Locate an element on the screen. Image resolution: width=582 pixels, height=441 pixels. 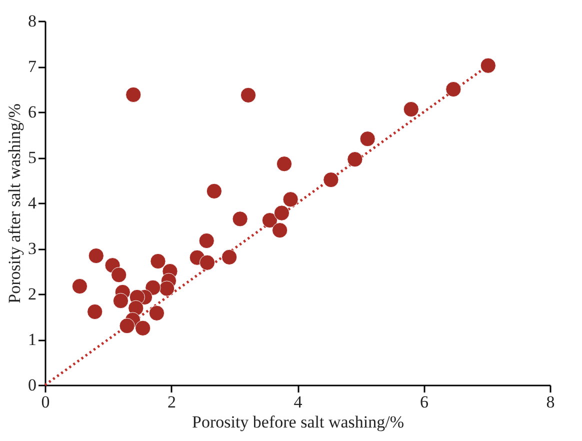
y-tick-label: 3 is located at coordinates (32, 248).